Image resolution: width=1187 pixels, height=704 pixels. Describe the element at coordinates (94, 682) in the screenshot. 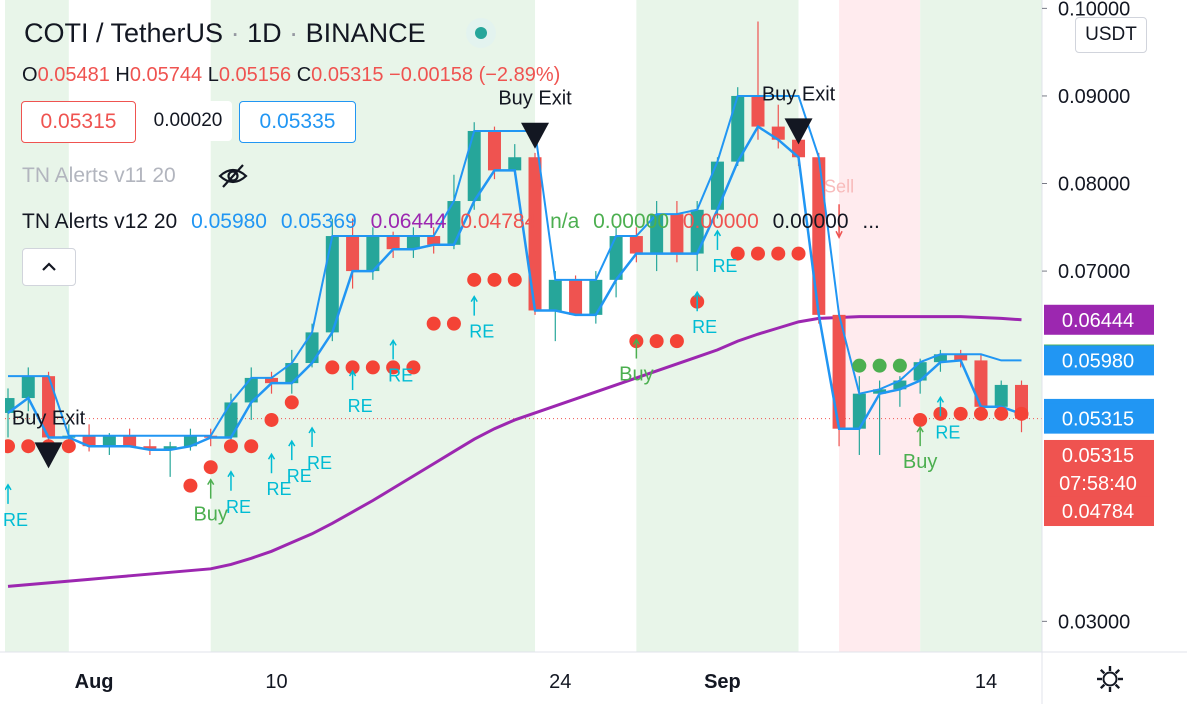

I see `x-tick-label: Aug` at that location.